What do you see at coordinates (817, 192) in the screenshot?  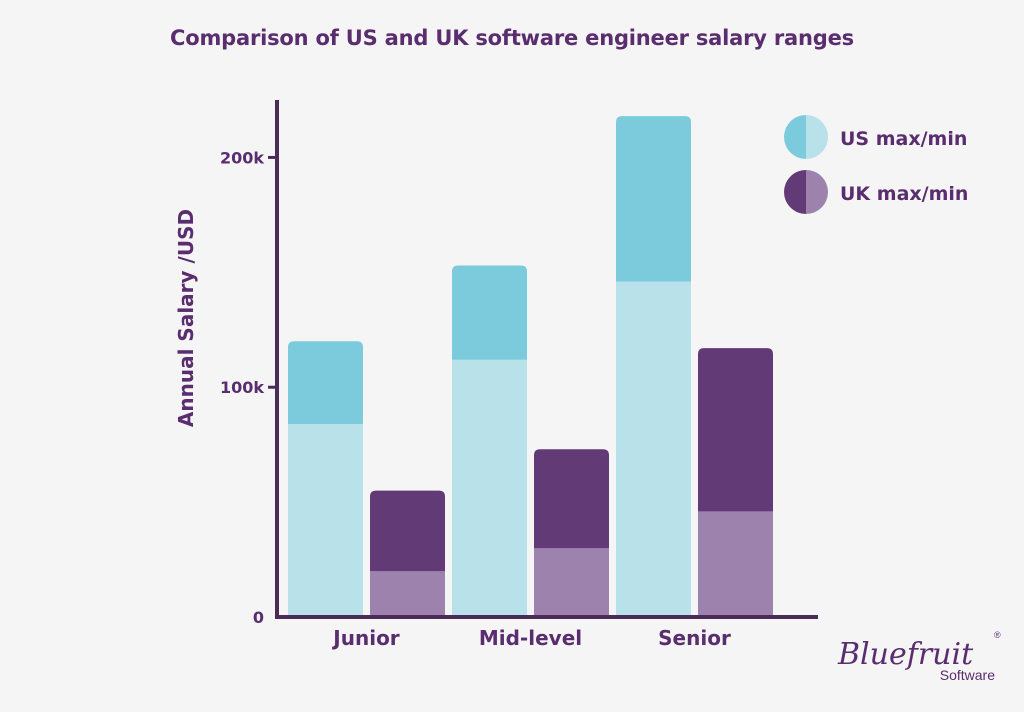 I see `legend-swatch-uk-min` at bounding box center [817, 192].